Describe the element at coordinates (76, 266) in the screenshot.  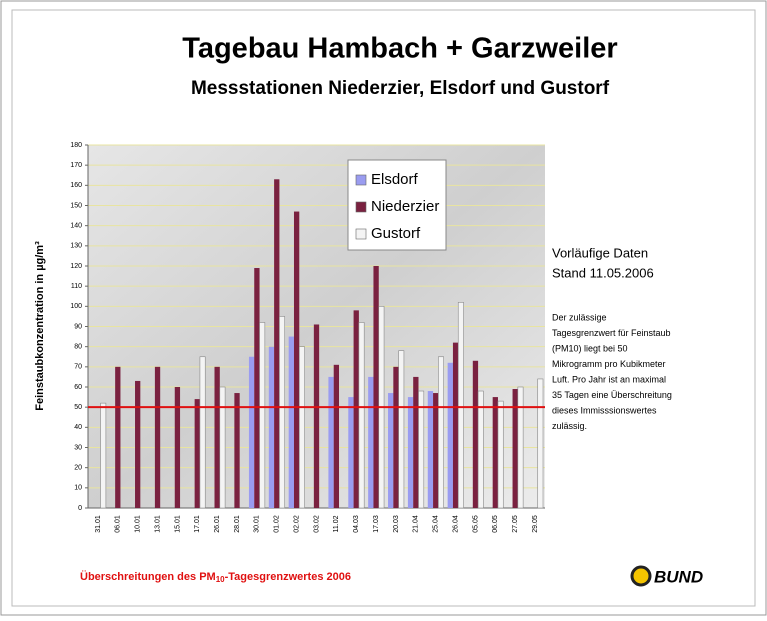
I see `y-tick-label: 120` at that location.